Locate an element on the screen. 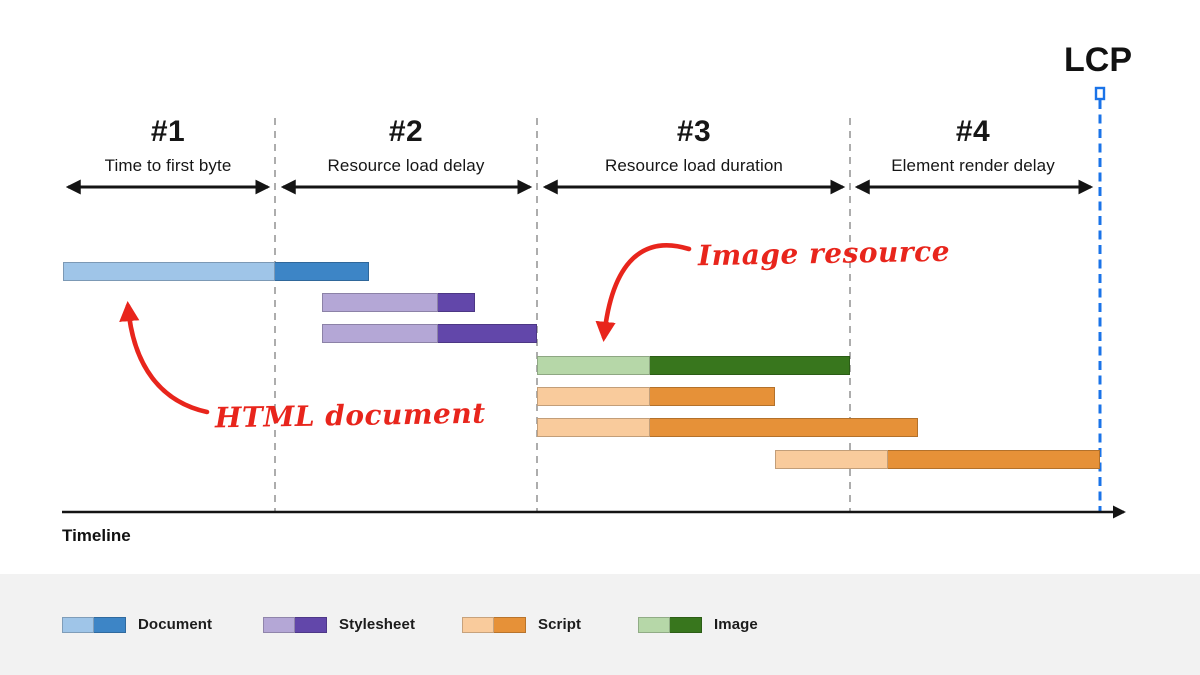 The height and width of the screenshot is (675, 1200). phase-2-label: Resource load delay is located at coordinates (406, 165).